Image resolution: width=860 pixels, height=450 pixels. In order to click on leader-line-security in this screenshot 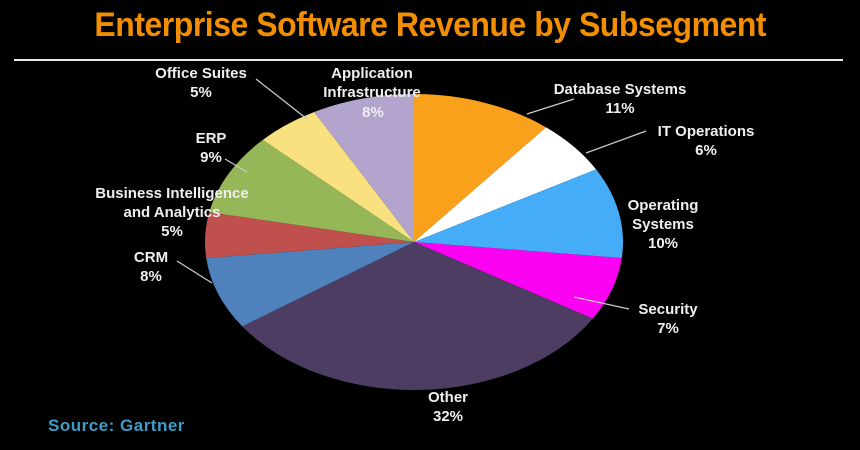, I will do `click(601, 303)`.